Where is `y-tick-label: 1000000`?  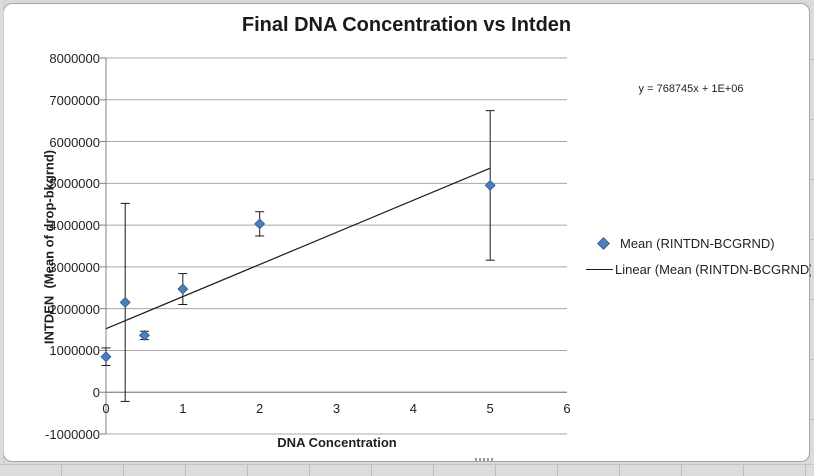
y-tick-label: 1000000 is located at coordinates (74, 351).